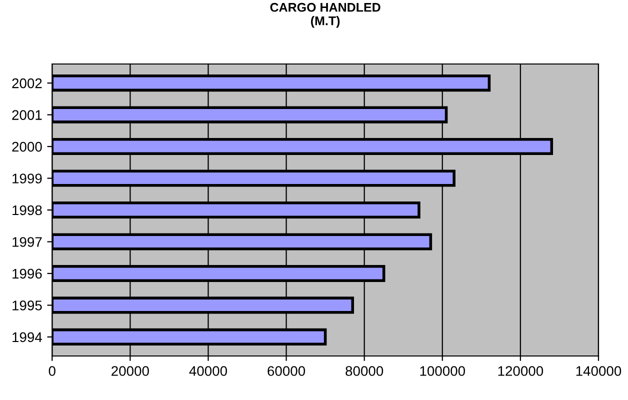 The height and width of the screenshot is (400, 628). What do you see at coordinates (27, 305) in the screenshot?
I see `y-tick-label: 1995` at bounding box center [27, 305].